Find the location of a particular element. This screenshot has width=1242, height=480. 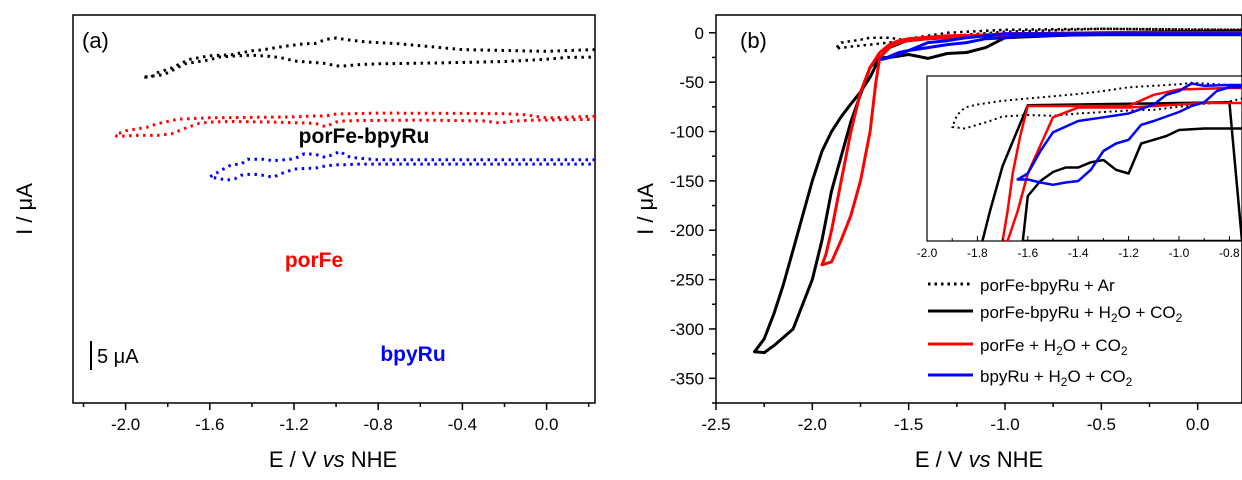

inset-x-tick-label: -2.0 is located at coordinates (927, 253).